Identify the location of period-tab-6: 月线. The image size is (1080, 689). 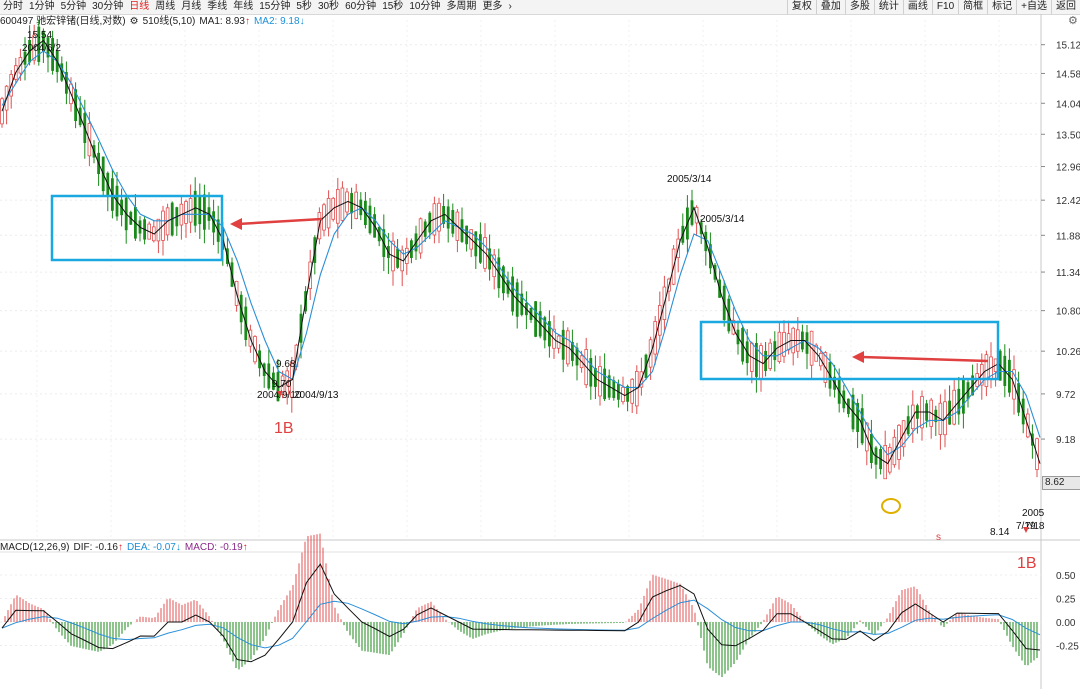
(191, 6).